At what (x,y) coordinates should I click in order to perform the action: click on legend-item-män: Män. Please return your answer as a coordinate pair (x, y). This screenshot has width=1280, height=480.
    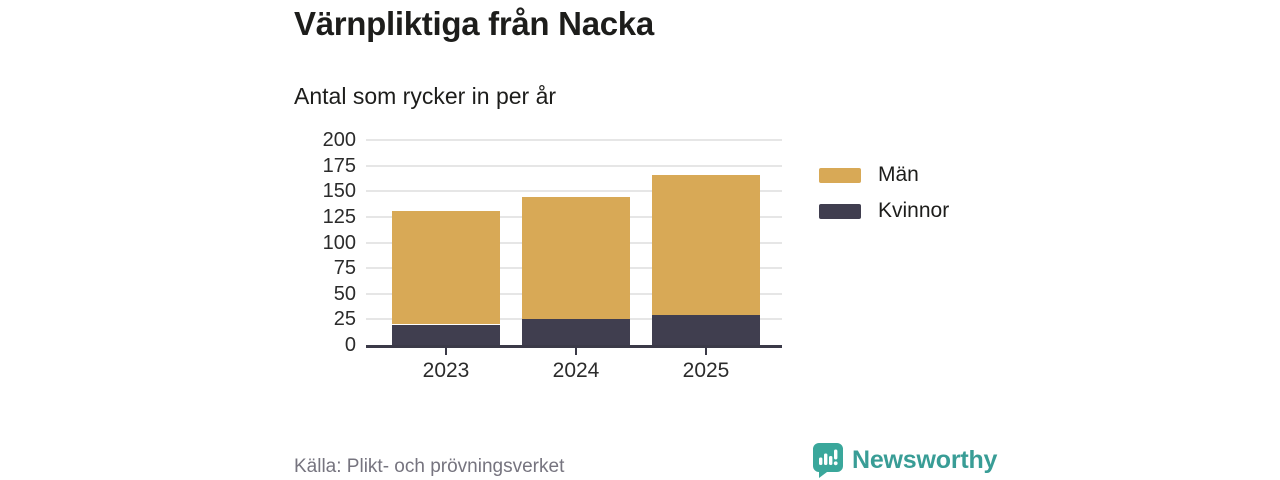
    Looking at the image, I should click on (884, 175).